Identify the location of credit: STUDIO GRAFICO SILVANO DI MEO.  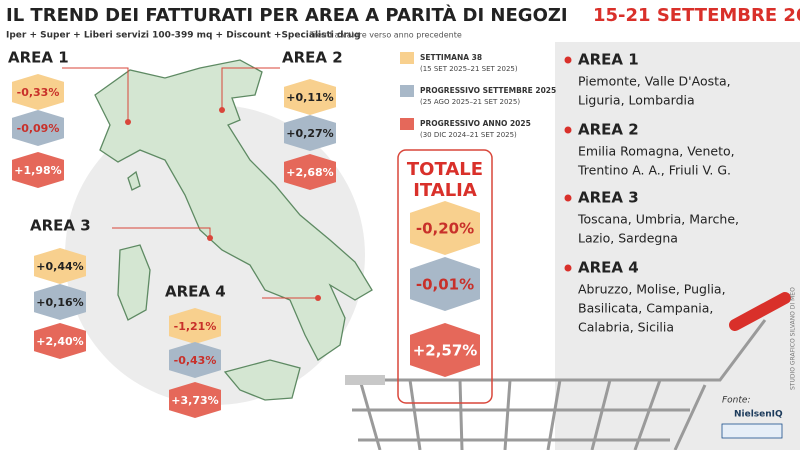
(793, 338).